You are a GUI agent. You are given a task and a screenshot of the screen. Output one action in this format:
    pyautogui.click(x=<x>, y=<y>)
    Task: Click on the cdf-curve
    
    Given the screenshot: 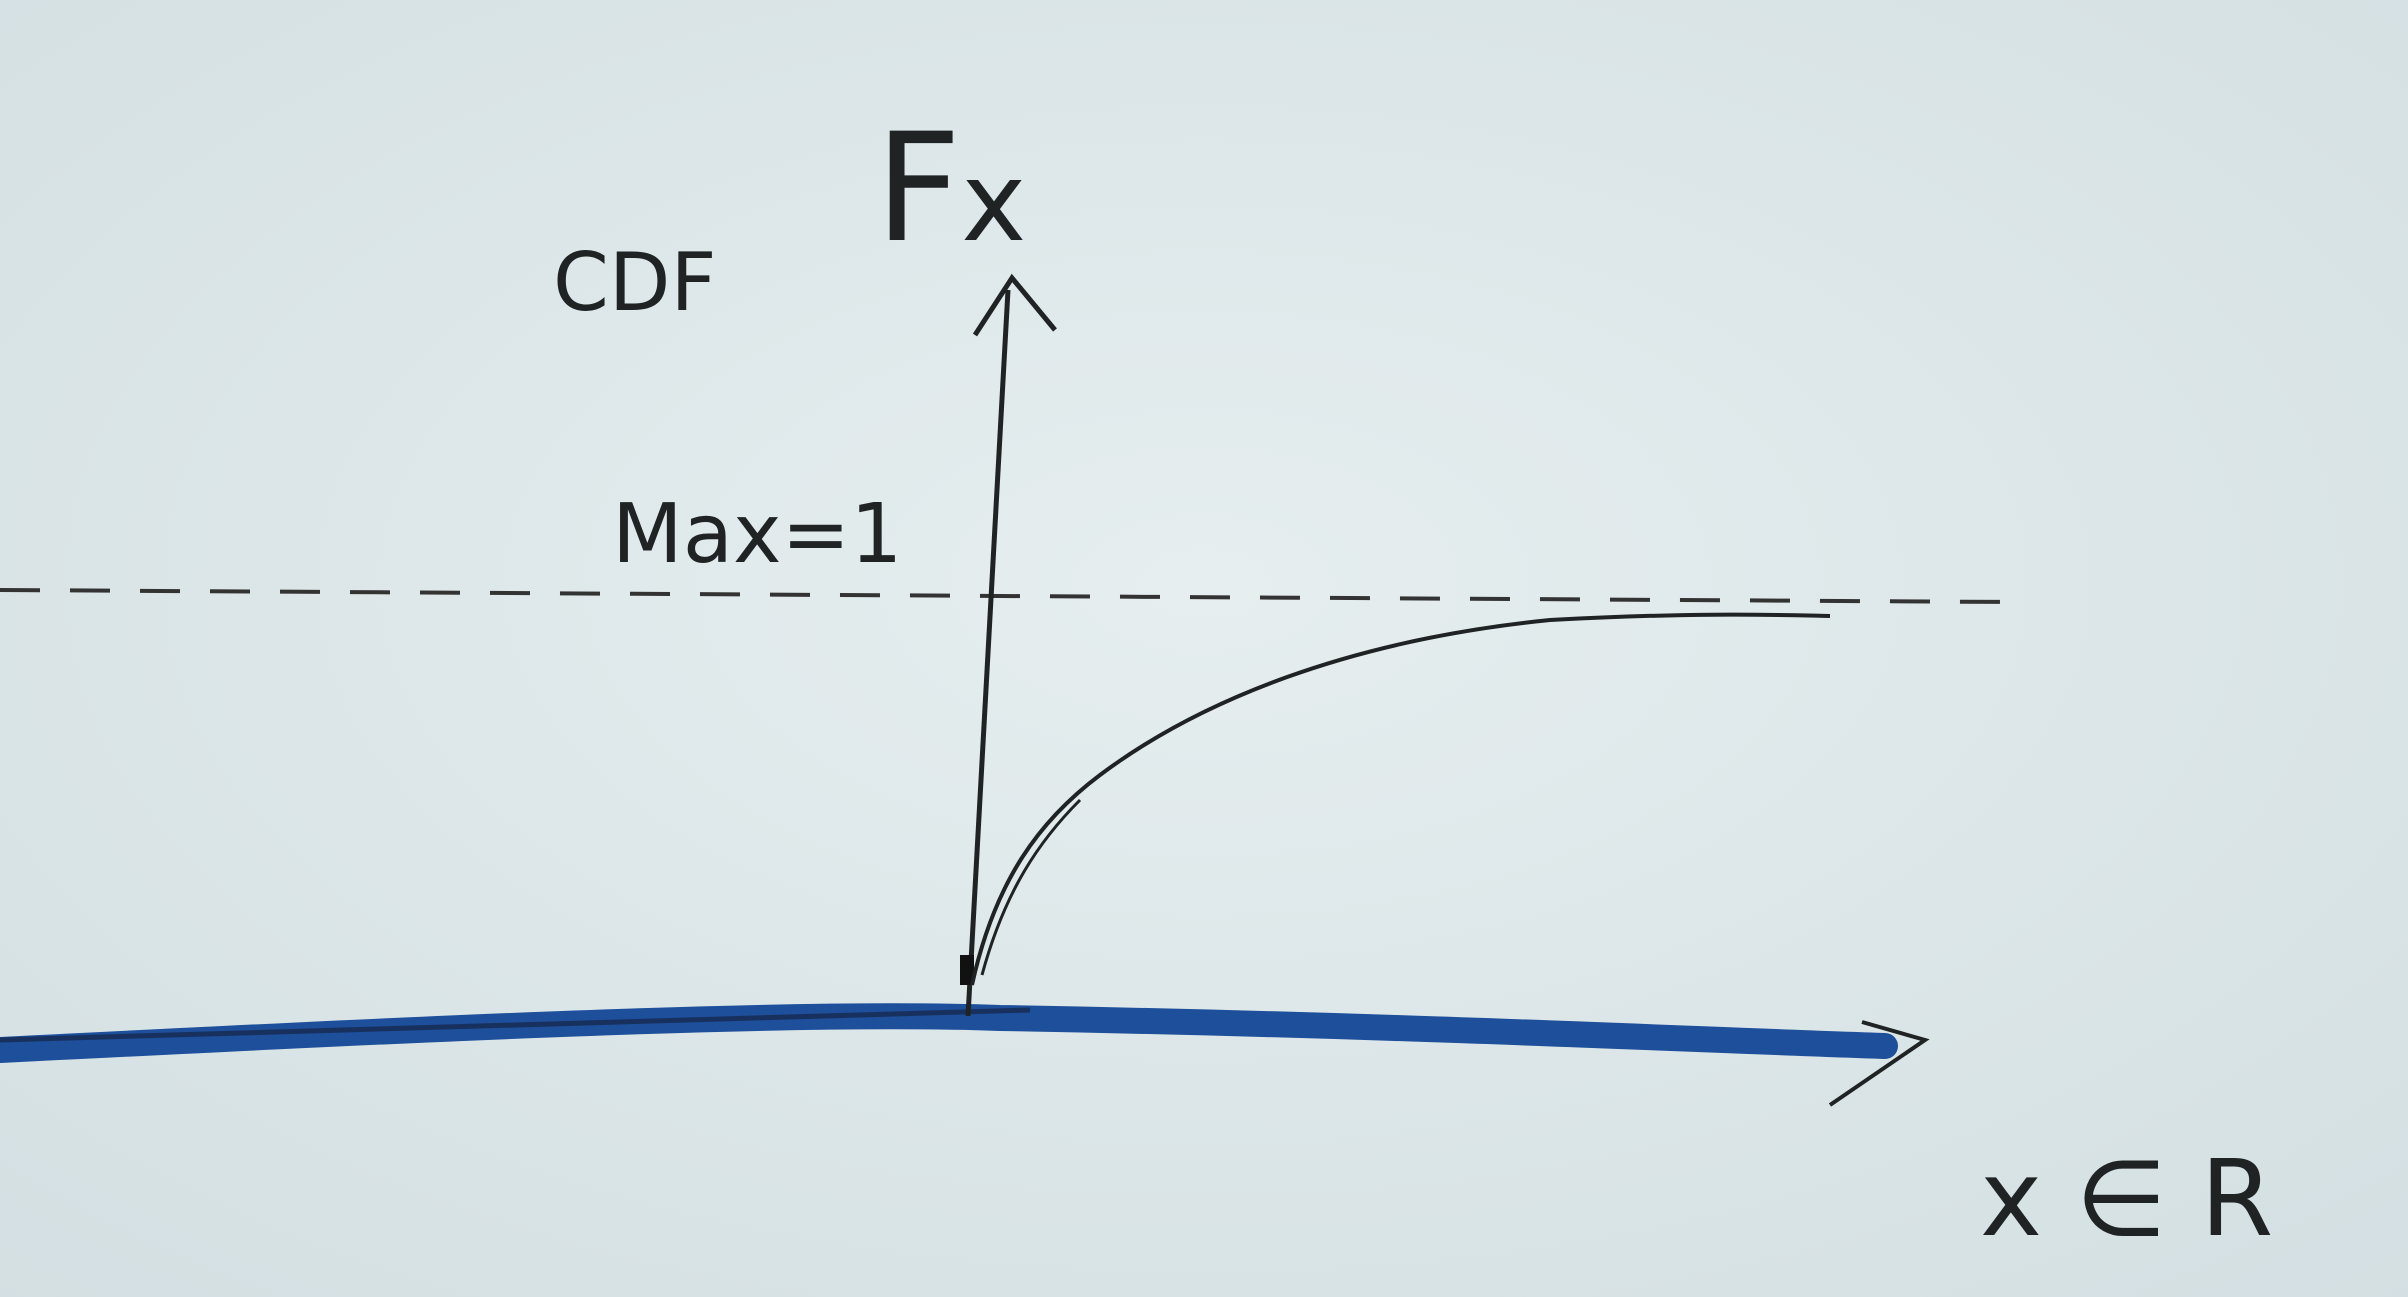 What is the action you would take?
    pyautogui.click(x=1400, y=799)
    